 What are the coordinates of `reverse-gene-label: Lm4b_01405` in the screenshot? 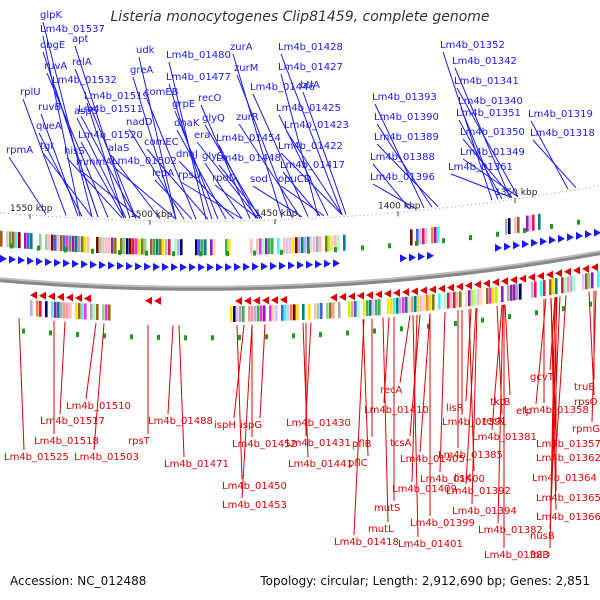 It's located at (432, 459).